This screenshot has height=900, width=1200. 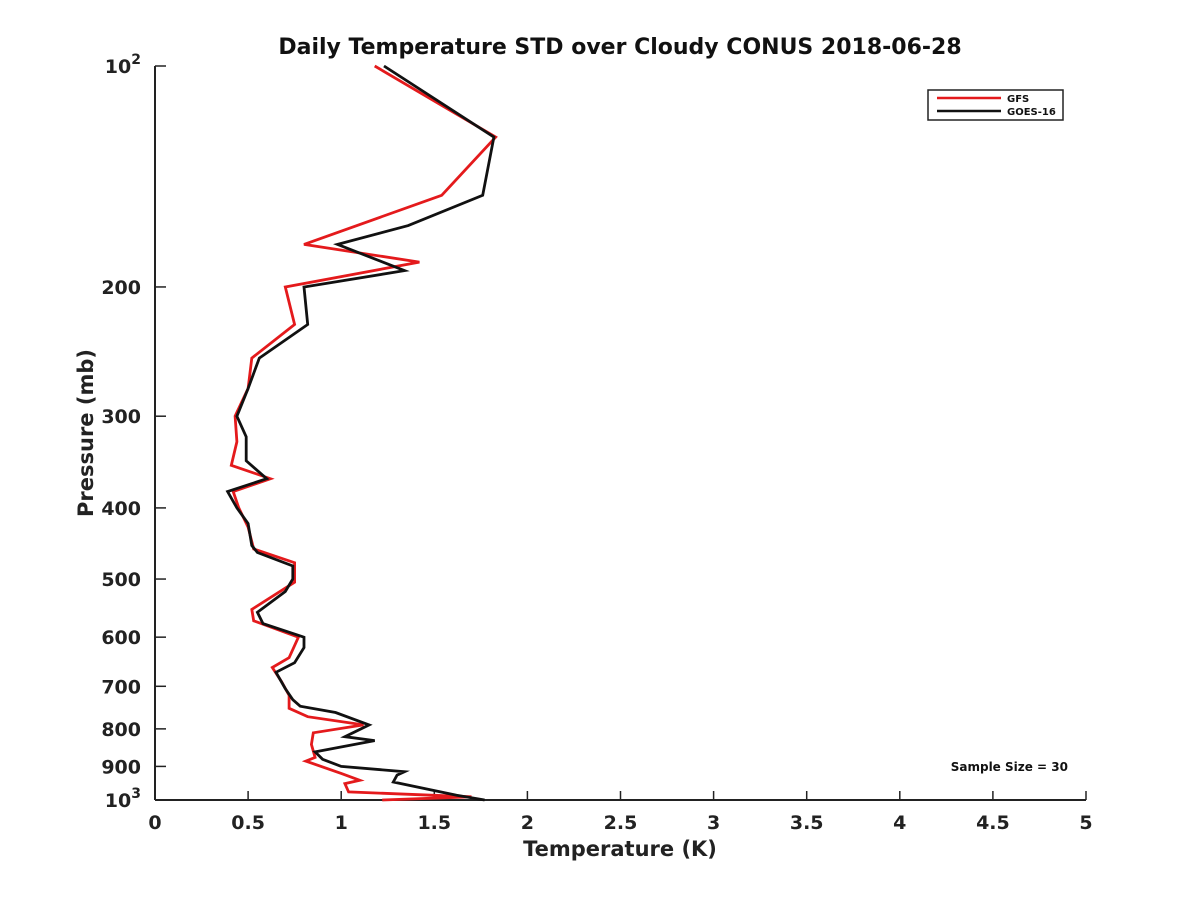 I want to click on legend: GFS GOES-16, so click(x=995, y=105).